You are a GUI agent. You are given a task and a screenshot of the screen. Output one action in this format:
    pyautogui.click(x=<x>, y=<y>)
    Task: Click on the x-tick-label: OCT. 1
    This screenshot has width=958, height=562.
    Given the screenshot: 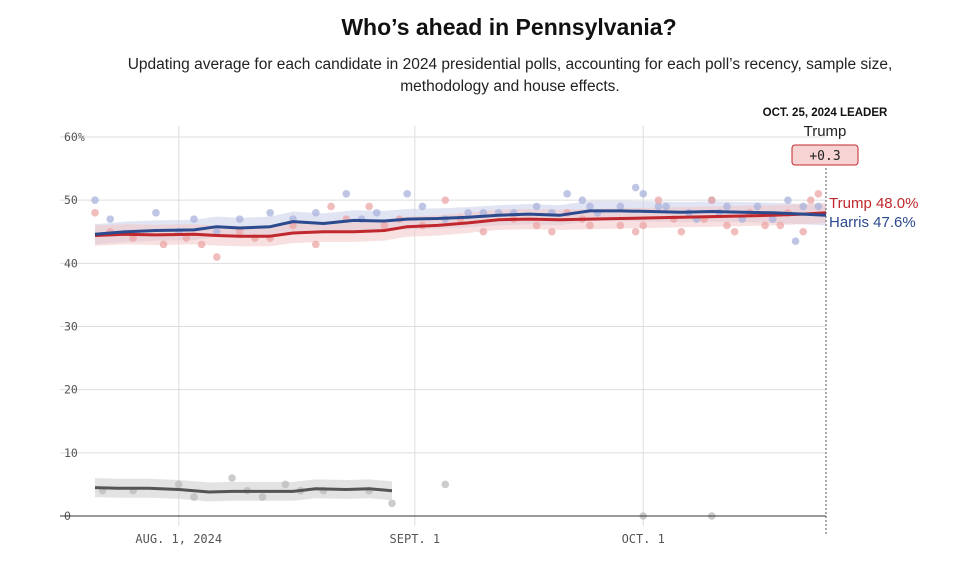 What is the action you would take?
    pyautogui.click(x=643, y=539)
    